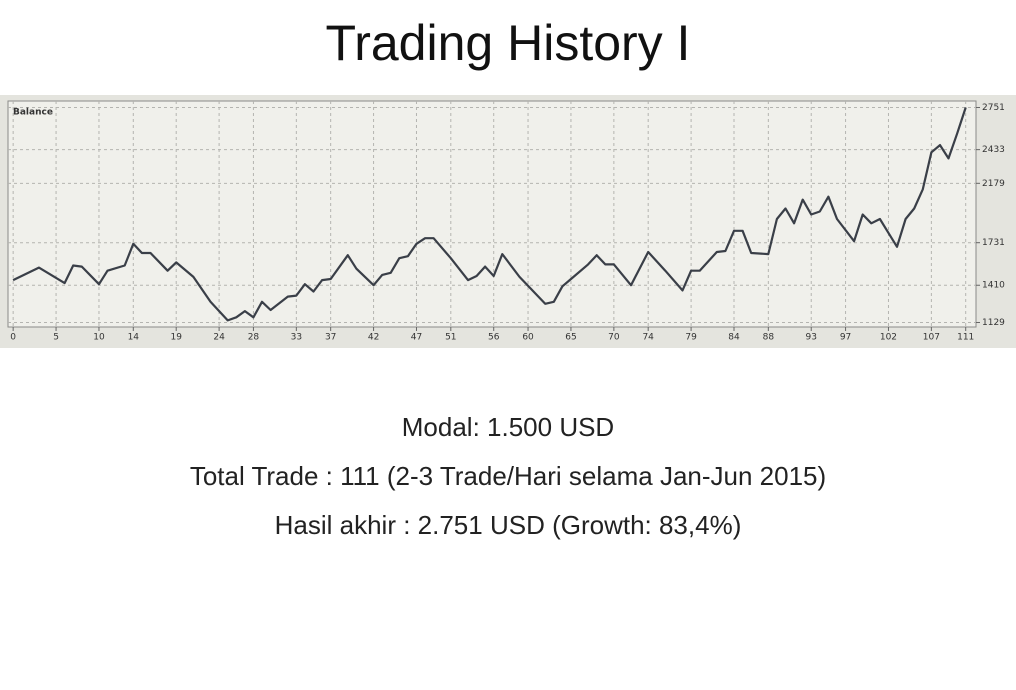  I want to click on x-tick-label: 60, so click(528, 338).